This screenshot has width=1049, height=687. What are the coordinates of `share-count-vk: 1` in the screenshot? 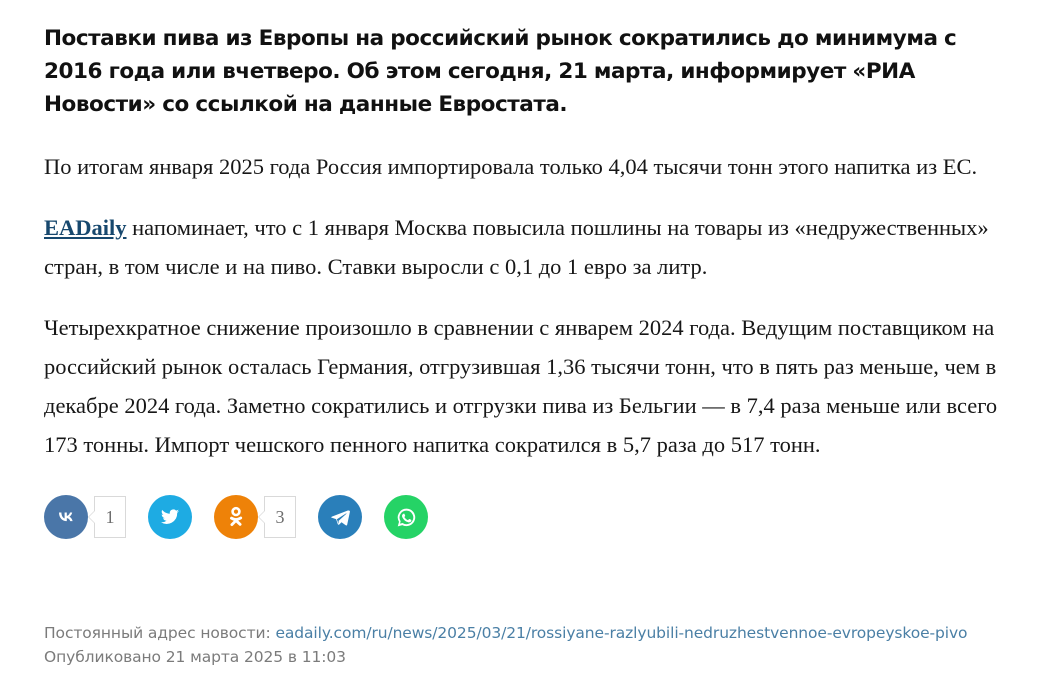 It's located at (107, 517).